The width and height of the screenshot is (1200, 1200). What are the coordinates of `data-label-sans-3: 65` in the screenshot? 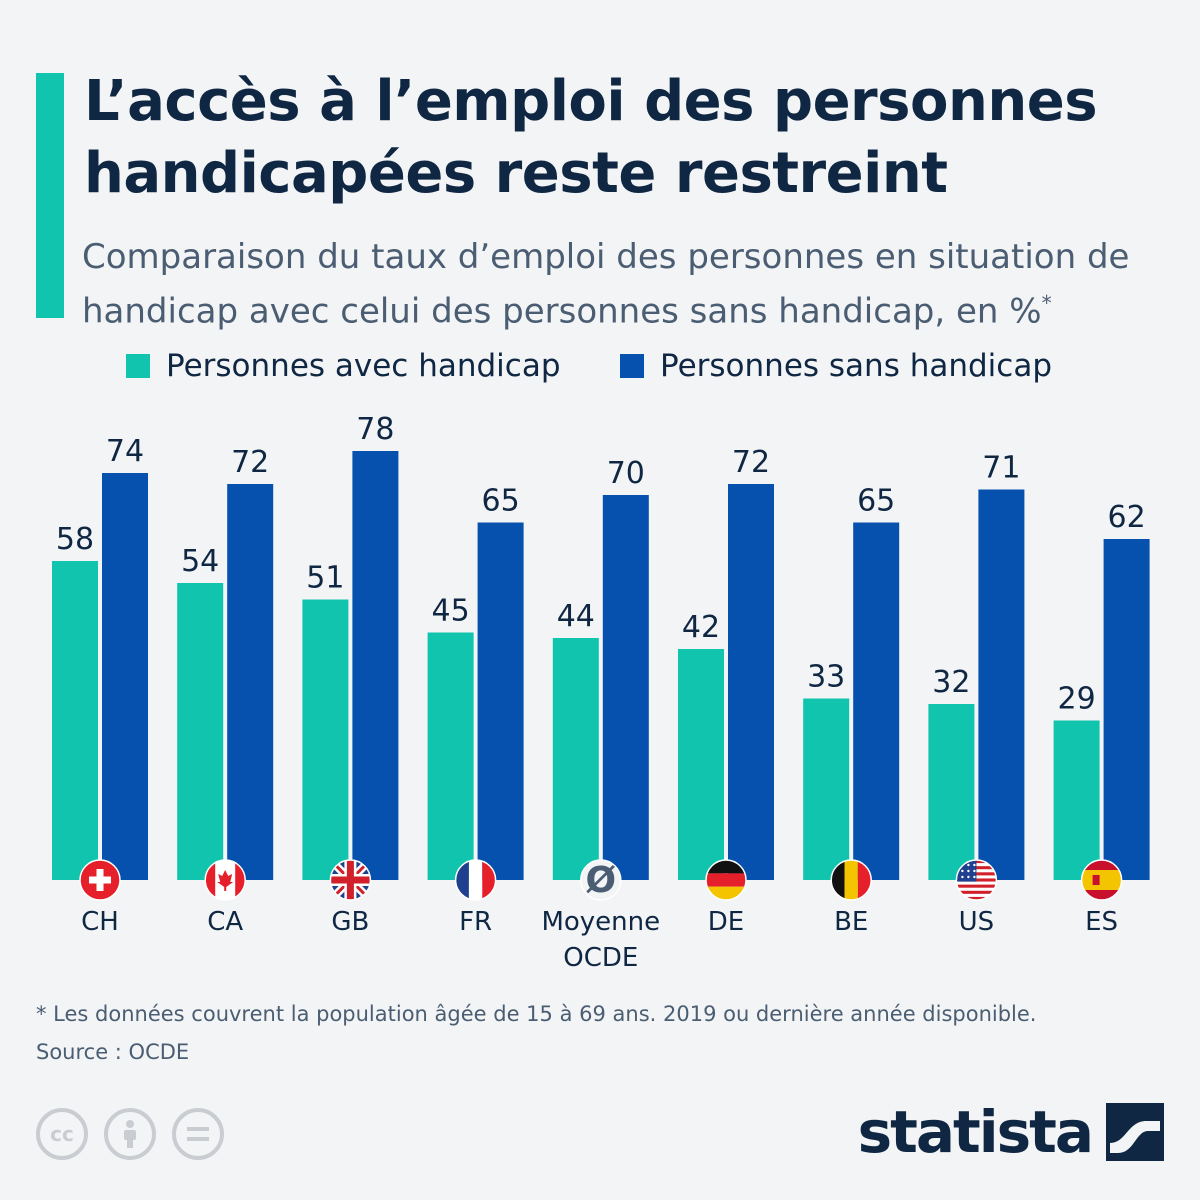 It's located at (501, 501).